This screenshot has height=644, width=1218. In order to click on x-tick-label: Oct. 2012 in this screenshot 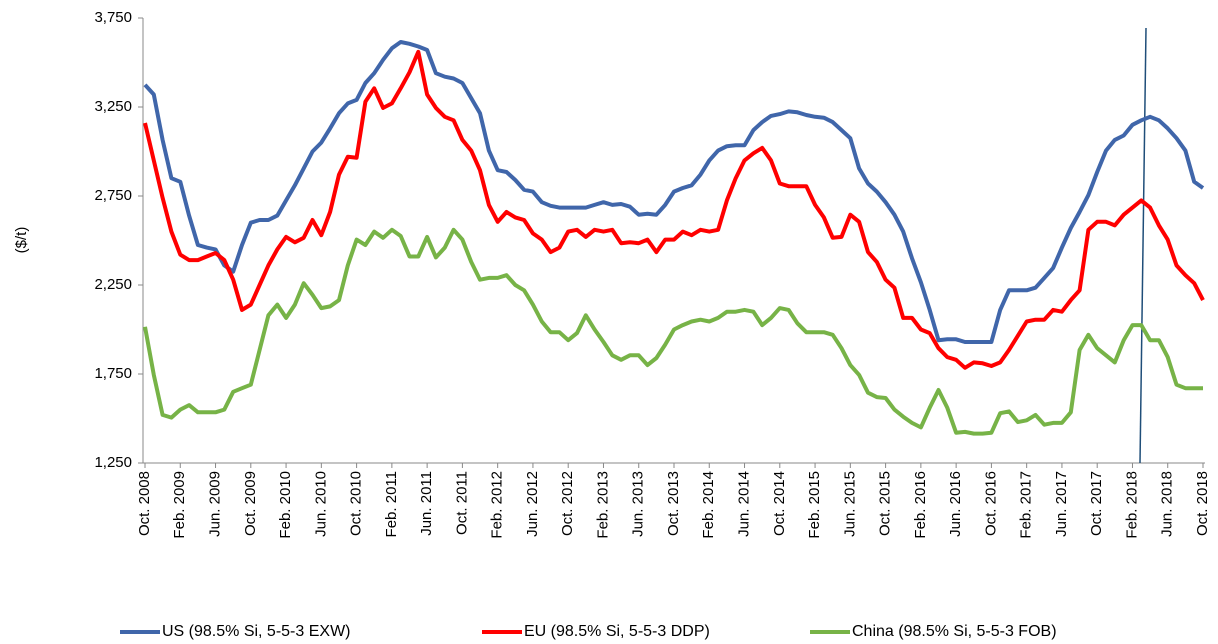, I will do `click(567, 503)`.